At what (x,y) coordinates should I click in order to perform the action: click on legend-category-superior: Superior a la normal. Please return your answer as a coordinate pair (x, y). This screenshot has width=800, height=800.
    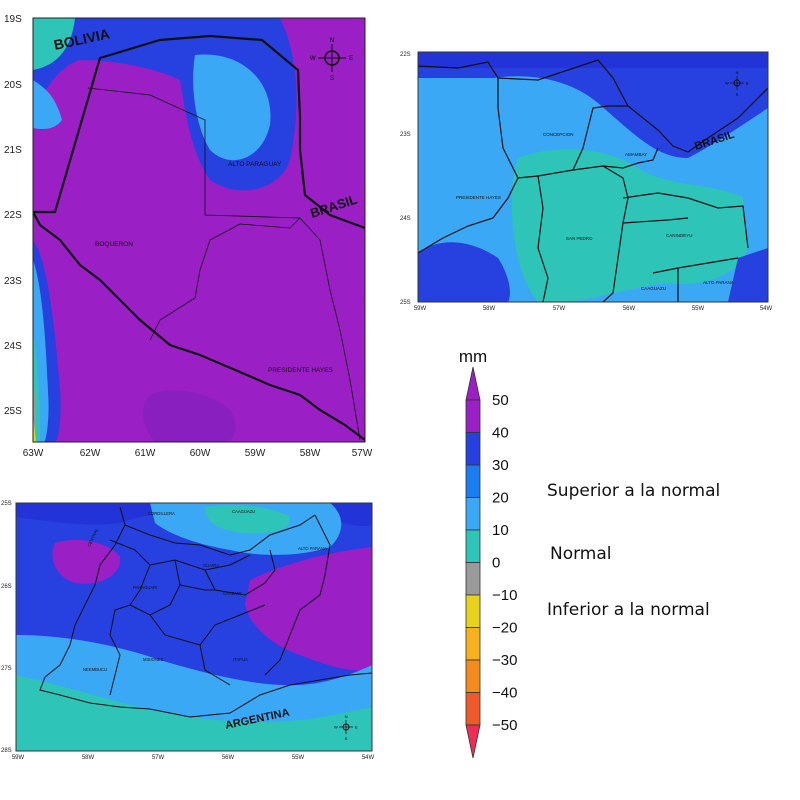
    Looking at the image, I should click on (634, 491).